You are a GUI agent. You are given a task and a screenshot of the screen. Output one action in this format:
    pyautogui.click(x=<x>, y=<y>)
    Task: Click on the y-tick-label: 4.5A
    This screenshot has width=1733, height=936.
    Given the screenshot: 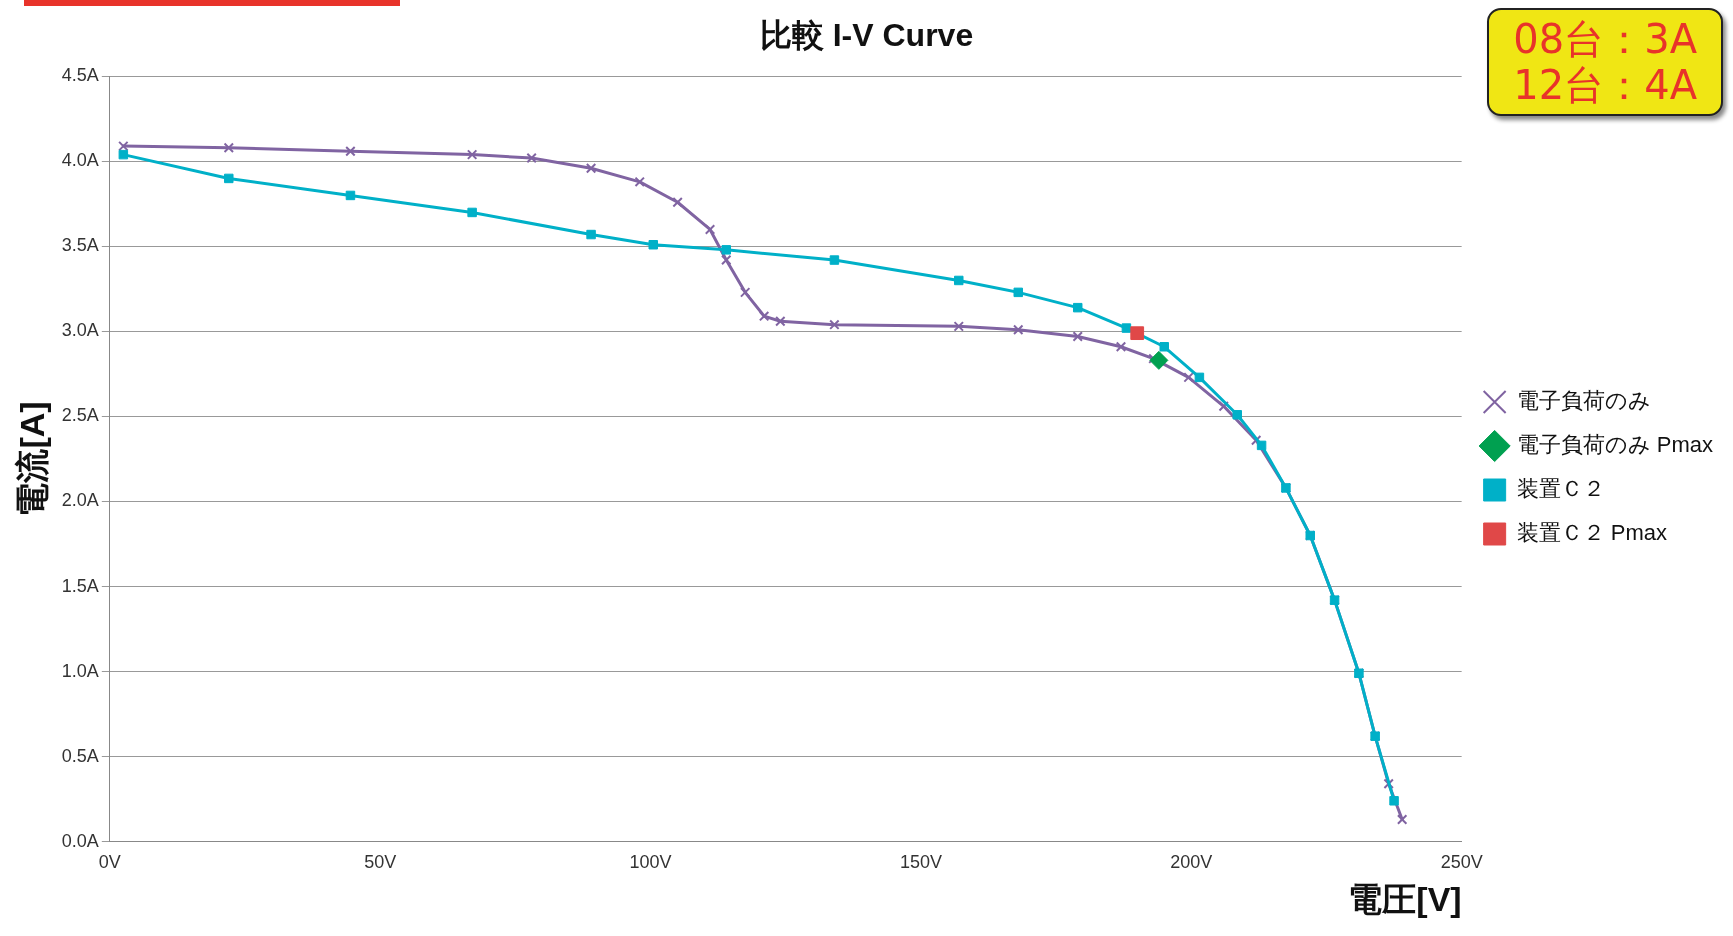 What is the action you would take?
    pyautogui.click(x=80, y=75)
    